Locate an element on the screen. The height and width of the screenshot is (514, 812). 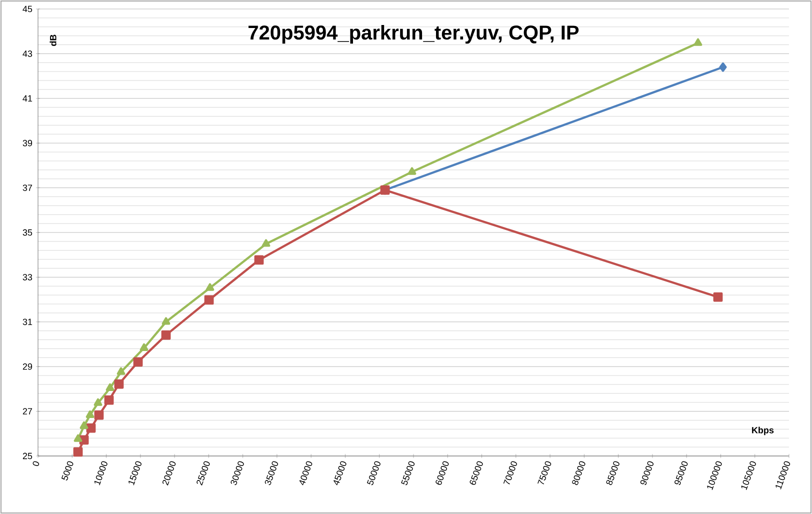
x-tick-label: 65000 is located at coordinates (476, 473).